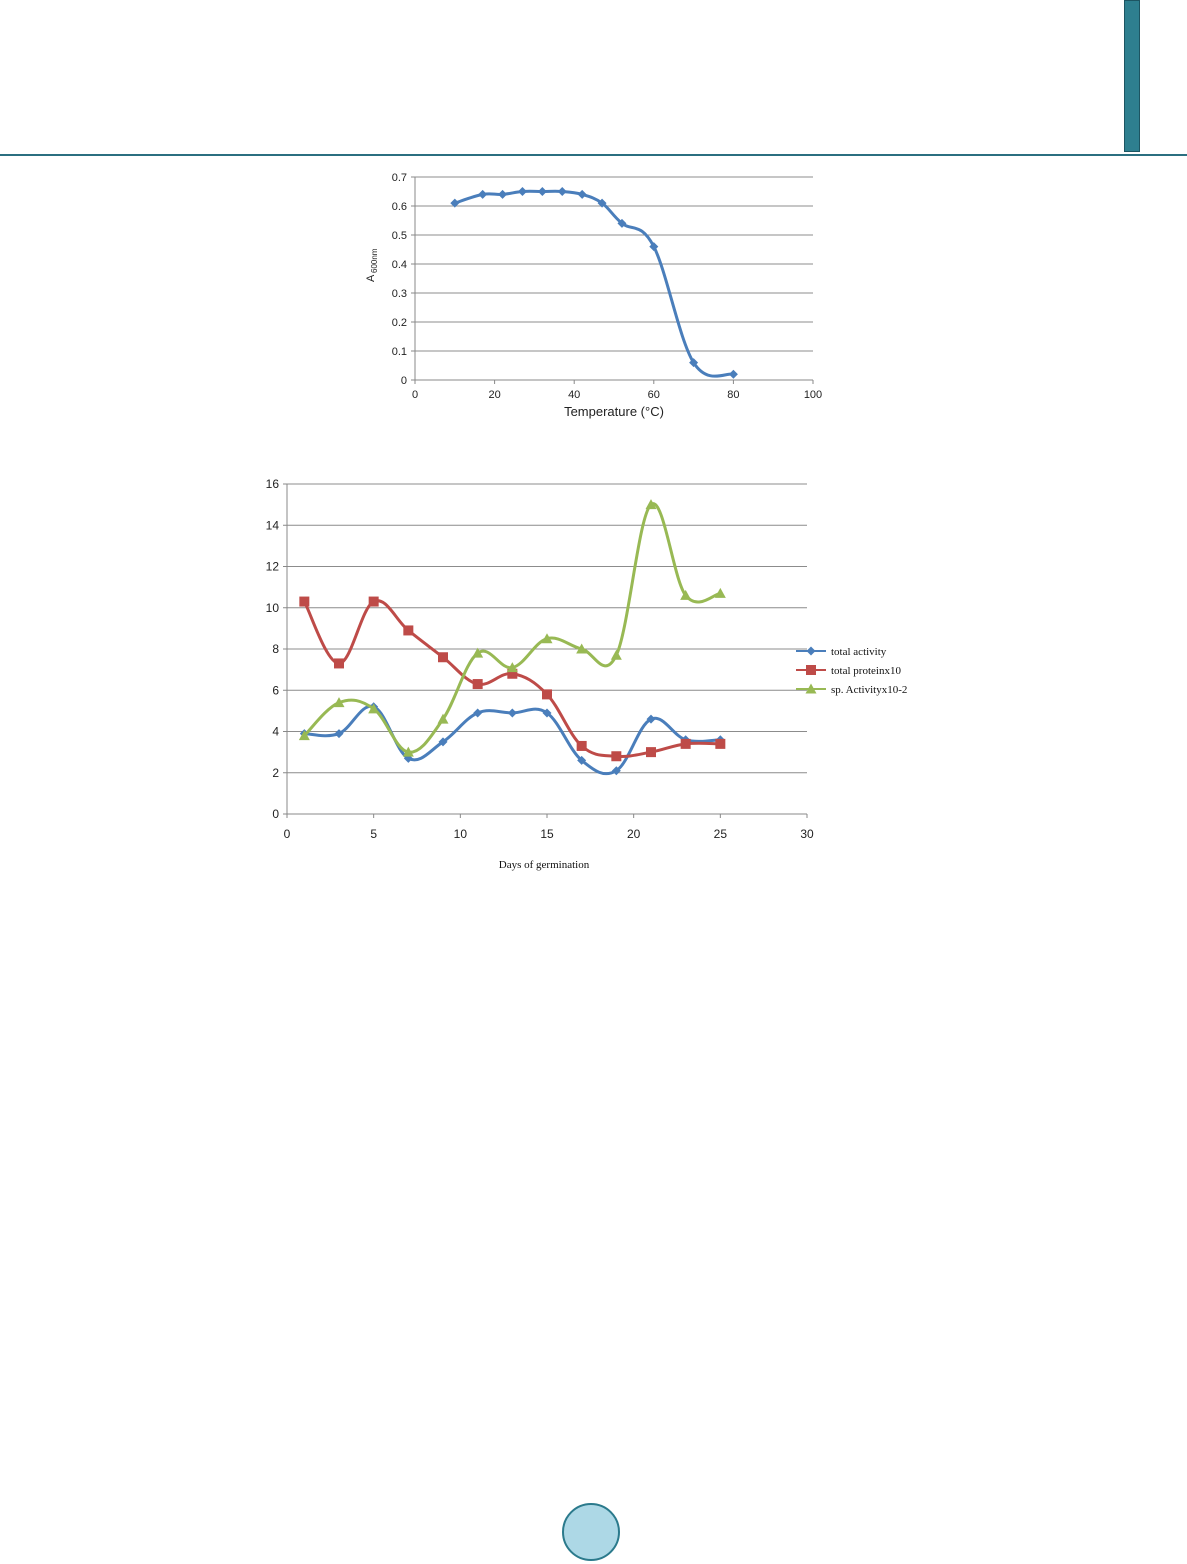 The width and height of the screenshot is (1187, 1564). What do you see at coordinates (399, 323) in the screenshot?
I see `y-tick-label: 0.2` at bounding box center [399, 323].